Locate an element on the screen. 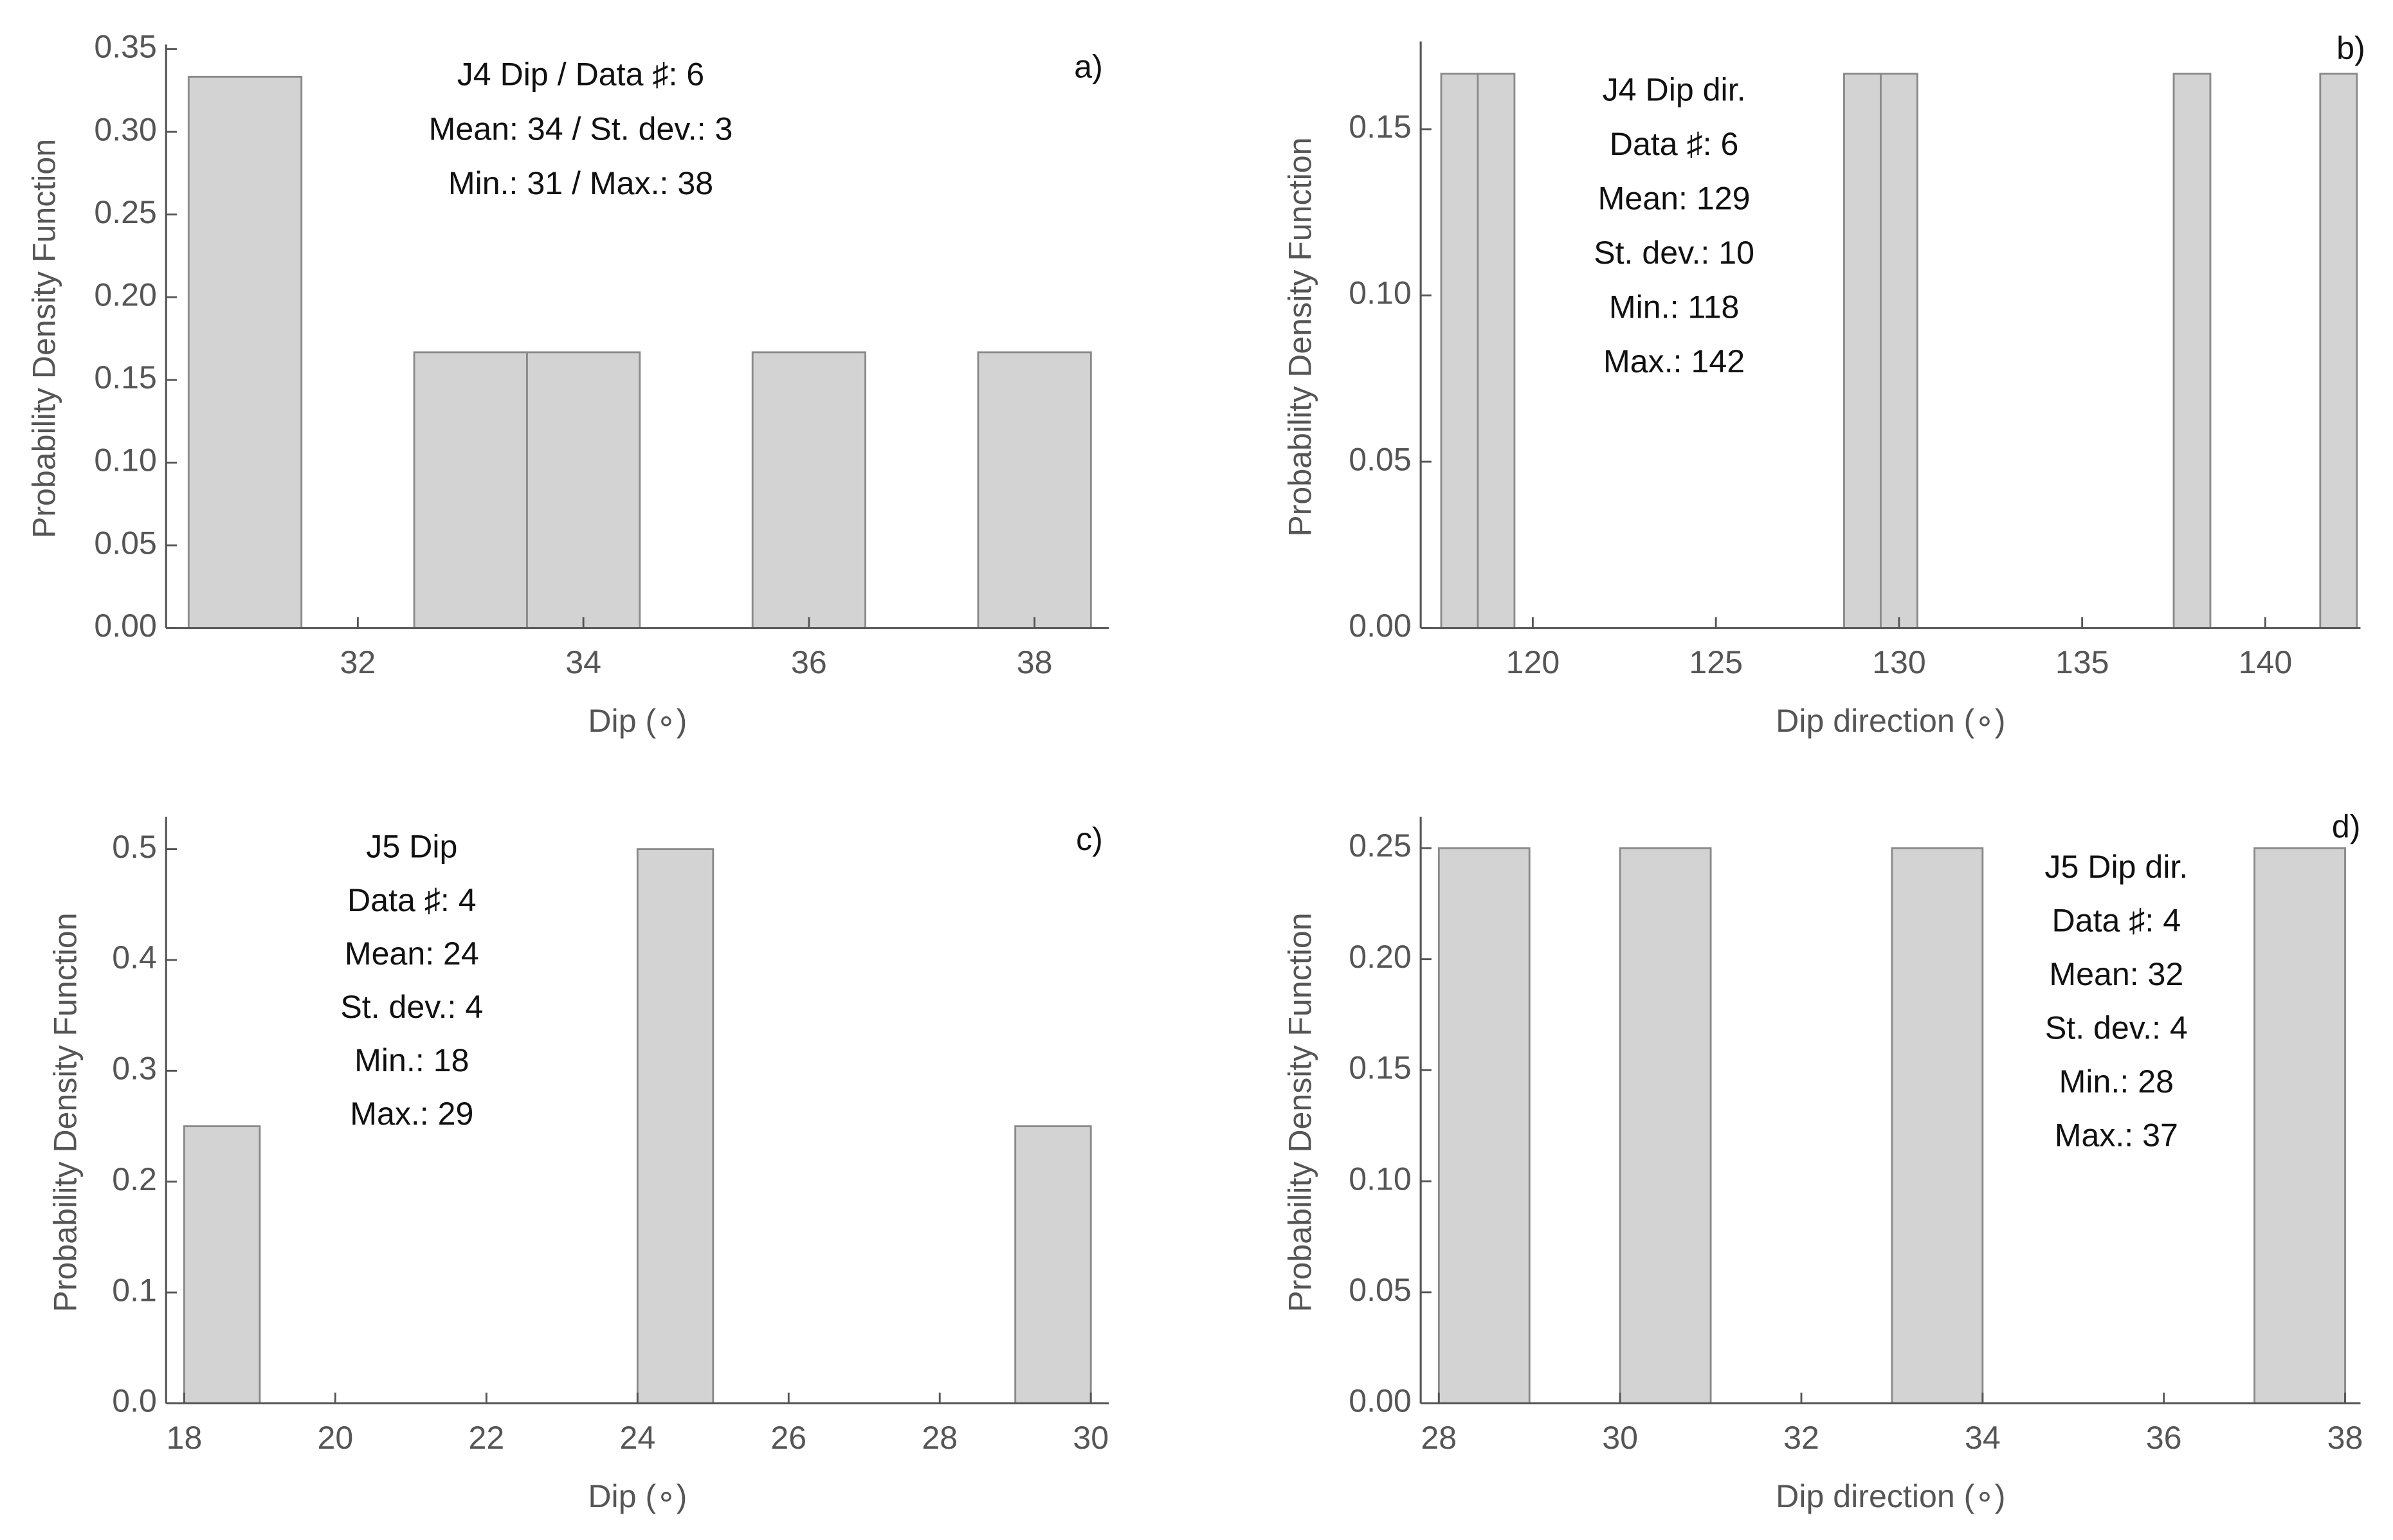 This screenshot has width=2393, height=1540. panel-label: c) is located at coordinates (1089, 839).